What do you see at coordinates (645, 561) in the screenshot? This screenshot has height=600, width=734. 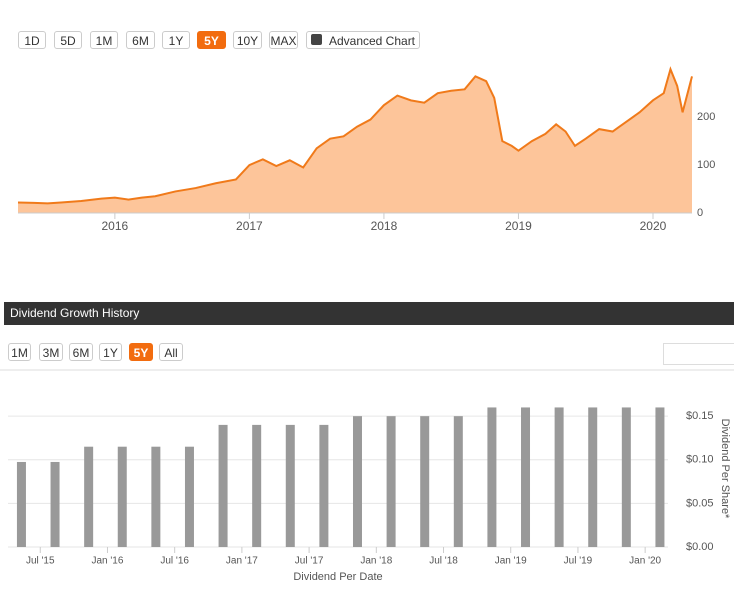 I see `x-tick-label: Jan '20` at bounding box center [645, 561].